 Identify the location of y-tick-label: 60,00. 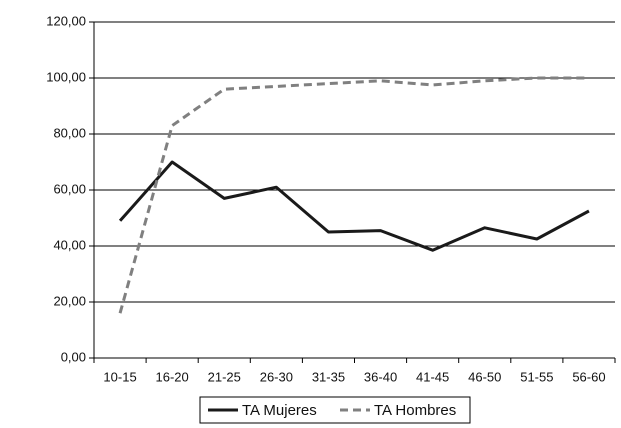
(69, 188).